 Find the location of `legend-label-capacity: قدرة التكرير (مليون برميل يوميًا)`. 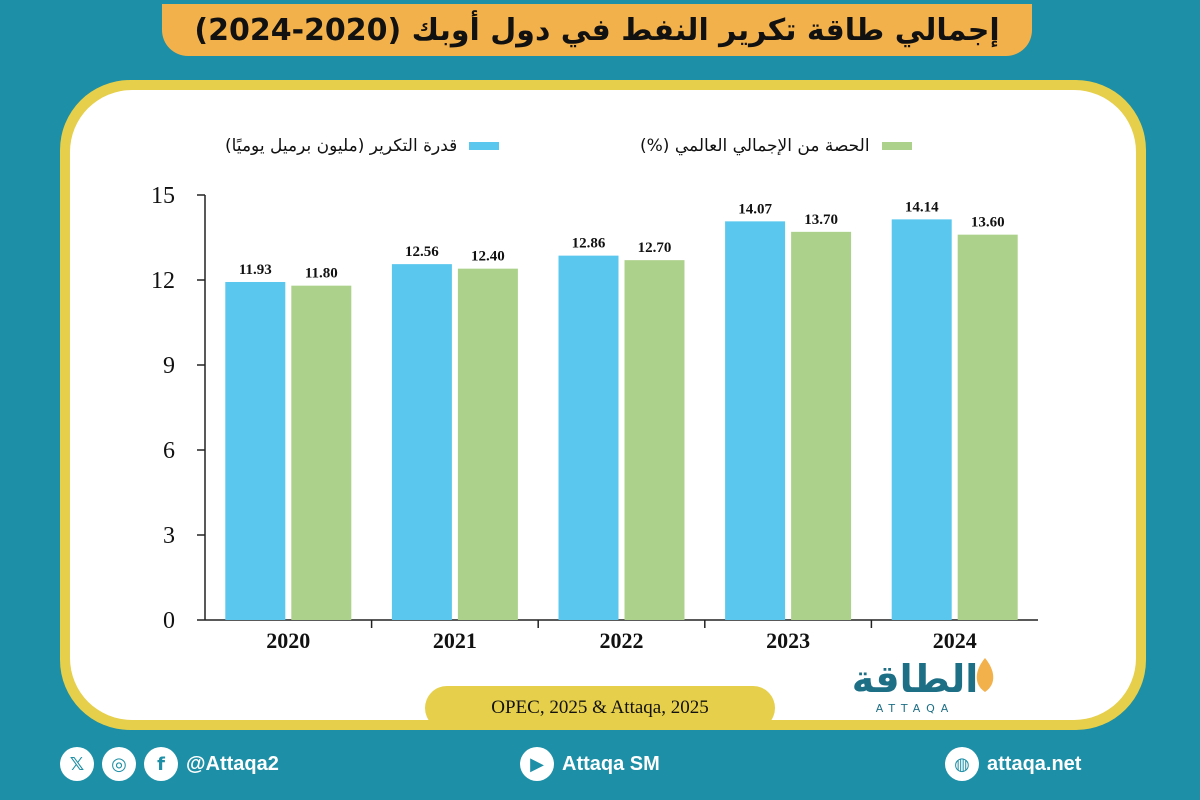

legend-label-capacity: قدرة التكرير (مليون برميل يوميًا) is located at coordinates (341, 146).